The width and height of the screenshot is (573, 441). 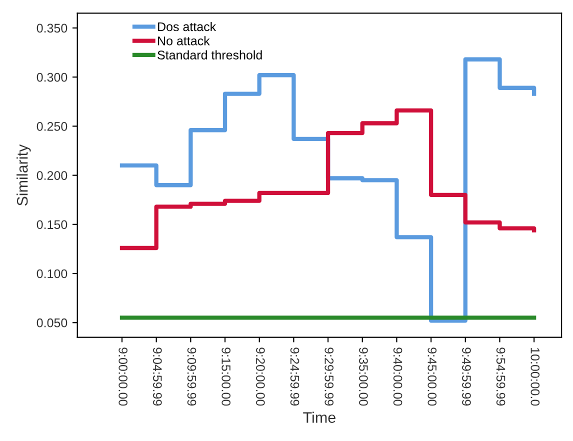 I want to click on legend-label: Dos attack, so click(x=187, y=27).